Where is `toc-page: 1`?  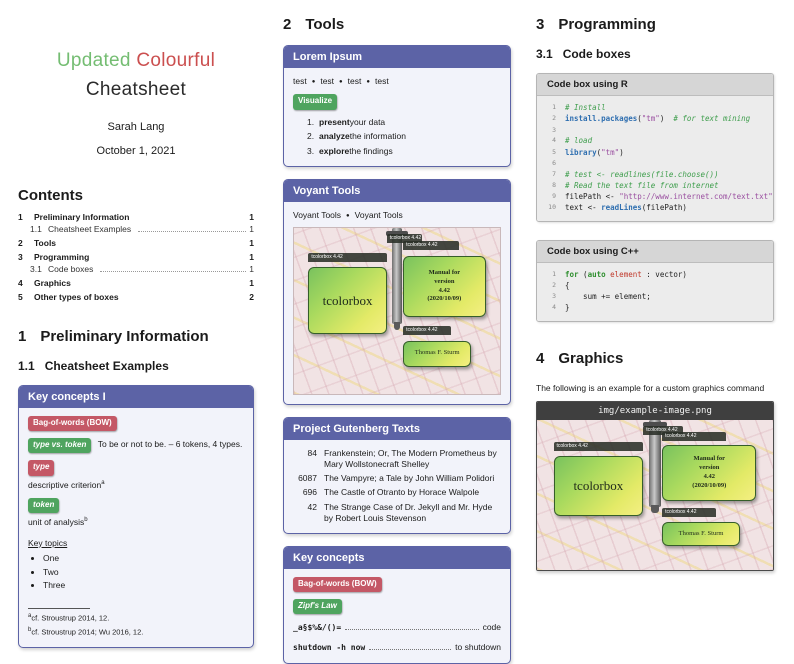 toc-page: 1 is located at coordinates (251, 268).